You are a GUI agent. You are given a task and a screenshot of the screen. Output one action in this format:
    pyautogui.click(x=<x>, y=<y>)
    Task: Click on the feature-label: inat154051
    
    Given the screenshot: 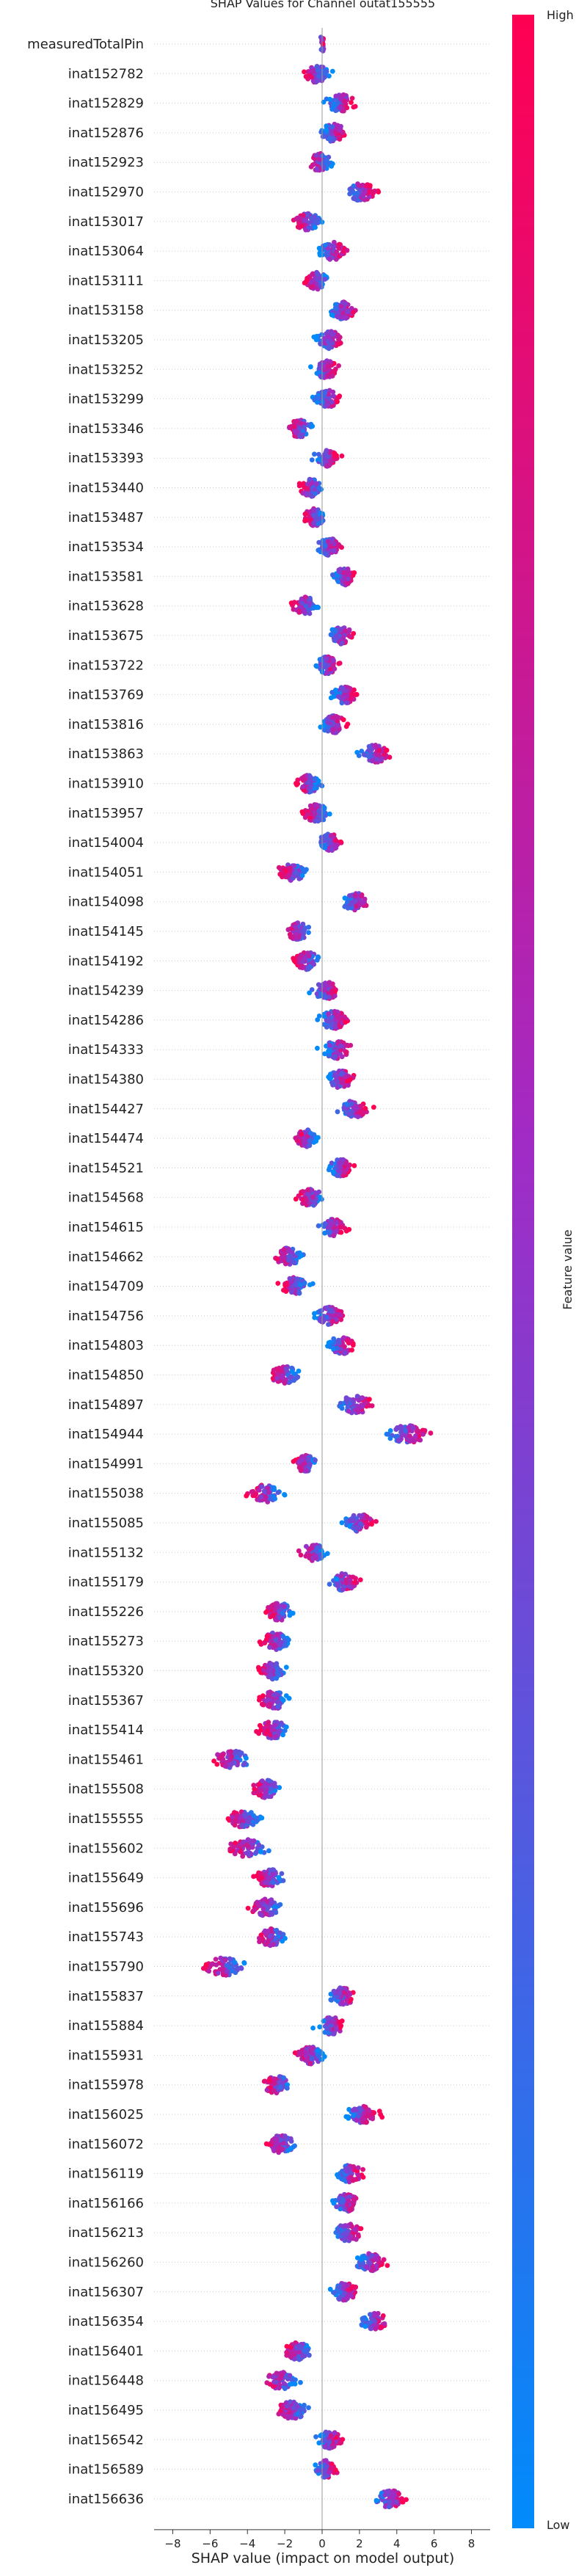 What is the action you would take?
    pyautogui.click(x=106, y=872)
    